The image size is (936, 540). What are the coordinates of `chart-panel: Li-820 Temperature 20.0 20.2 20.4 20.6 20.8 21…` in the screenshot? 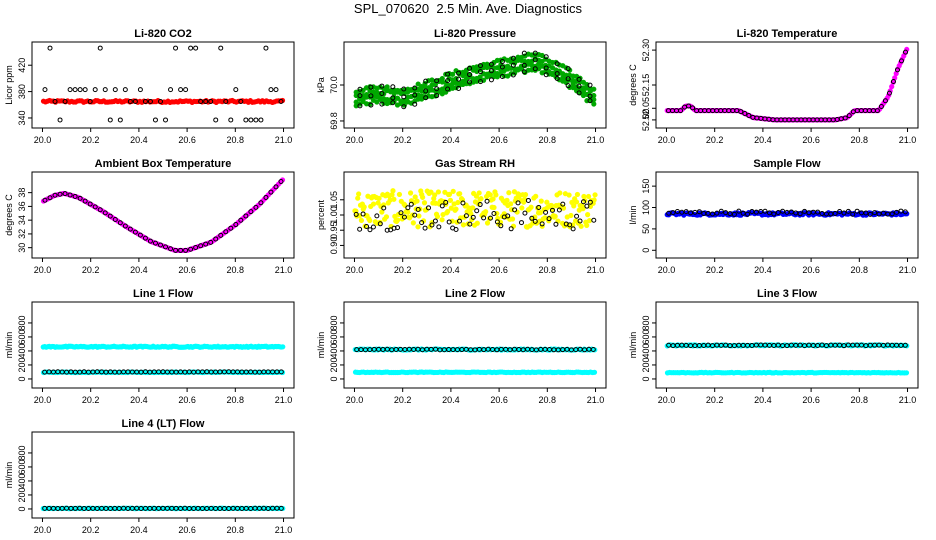 It's located at (773, 86).